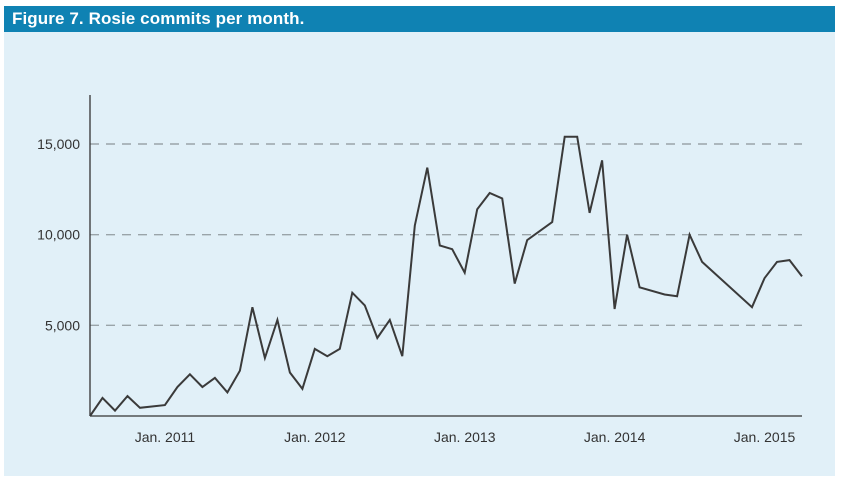 This screenshot has height=484, width=843. What do you see at coordinates (58, 144) in the screenshot?
I see `y-tick-label: 15,000` at bounding box center [58, 144].